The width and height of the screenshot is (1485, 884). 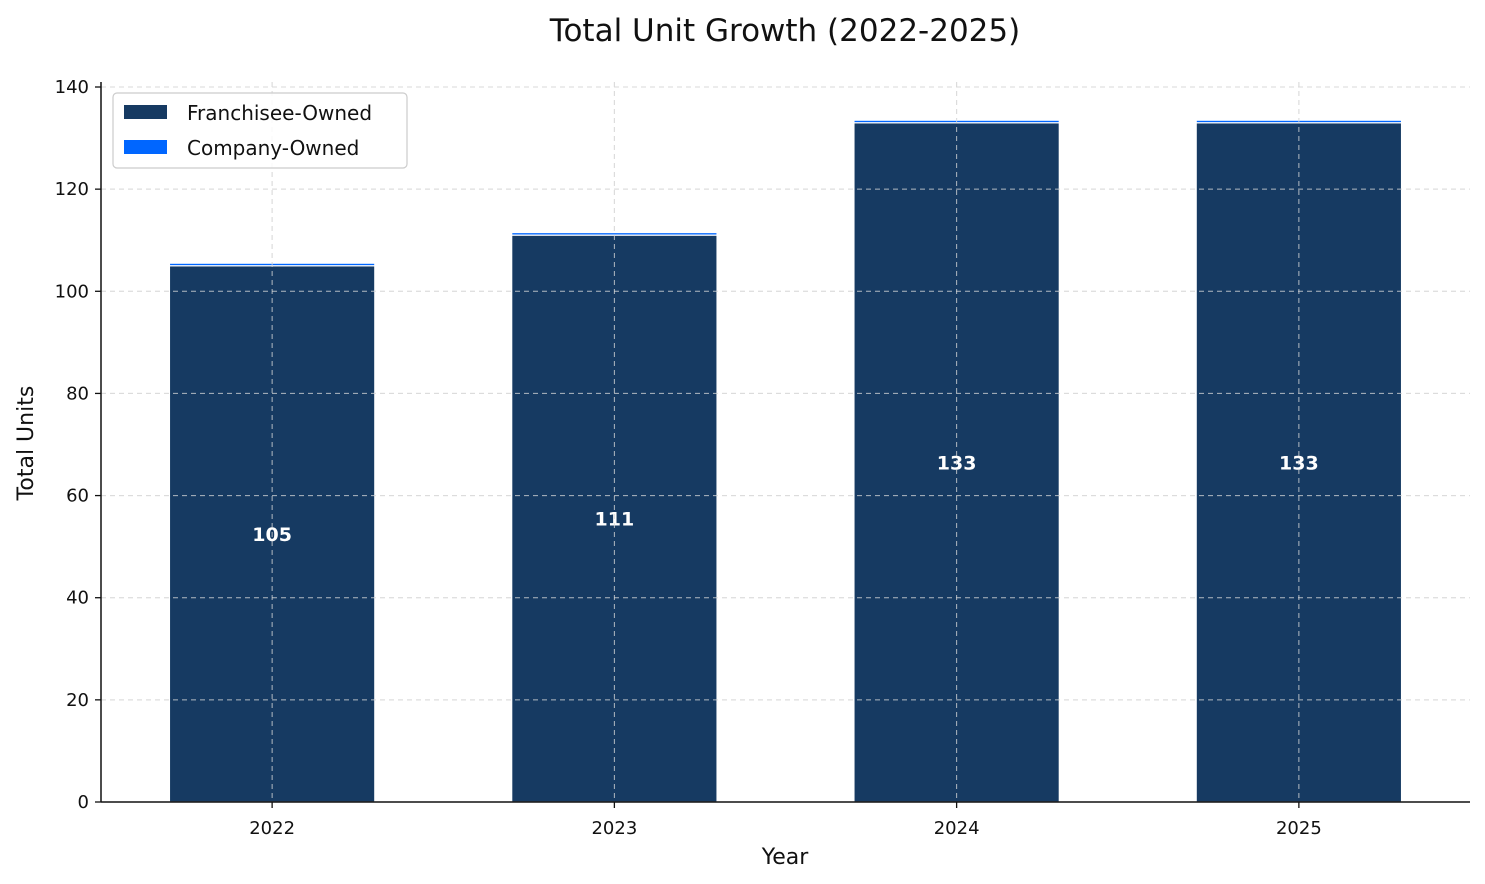 I want to click on legend: Franchisee-Owned Company-Owned, so click(x=260, y=130).